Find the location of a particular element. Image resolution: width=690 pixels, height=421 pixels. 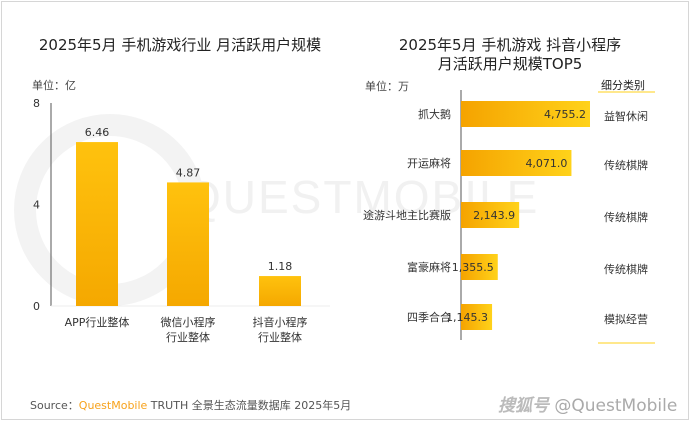

right-unit: 单位：万 is located at coordinates (387, 86).